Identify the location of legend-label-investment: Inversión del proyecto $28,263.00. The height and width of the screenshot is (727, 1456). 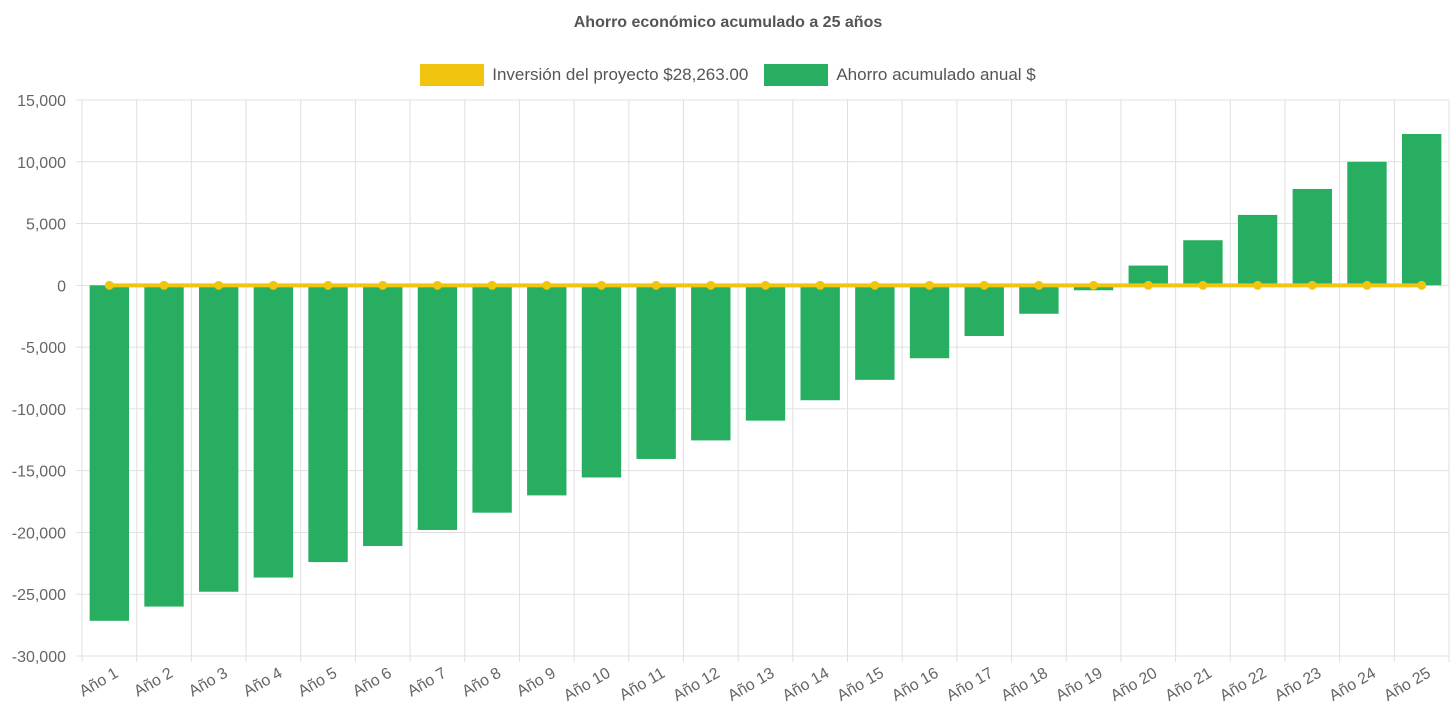
(620, 74).